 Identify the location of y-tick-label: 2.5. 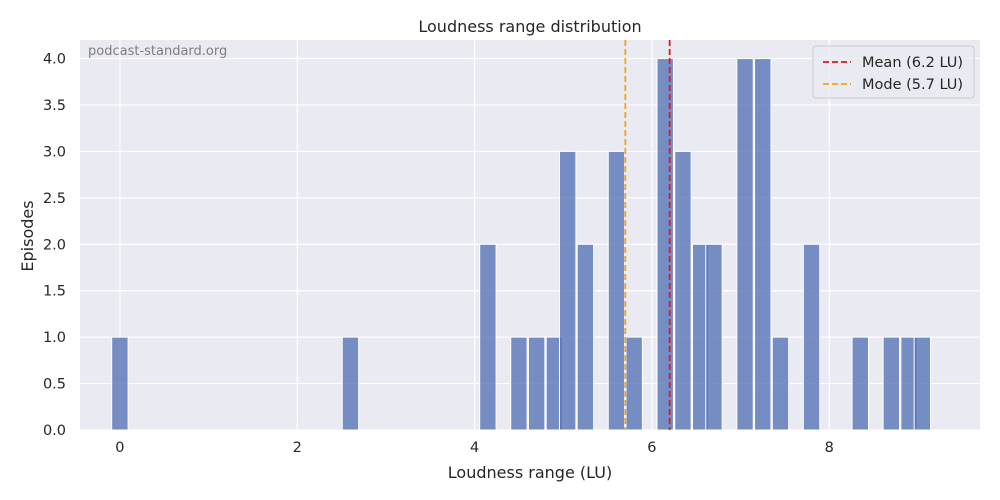
(54, 199).